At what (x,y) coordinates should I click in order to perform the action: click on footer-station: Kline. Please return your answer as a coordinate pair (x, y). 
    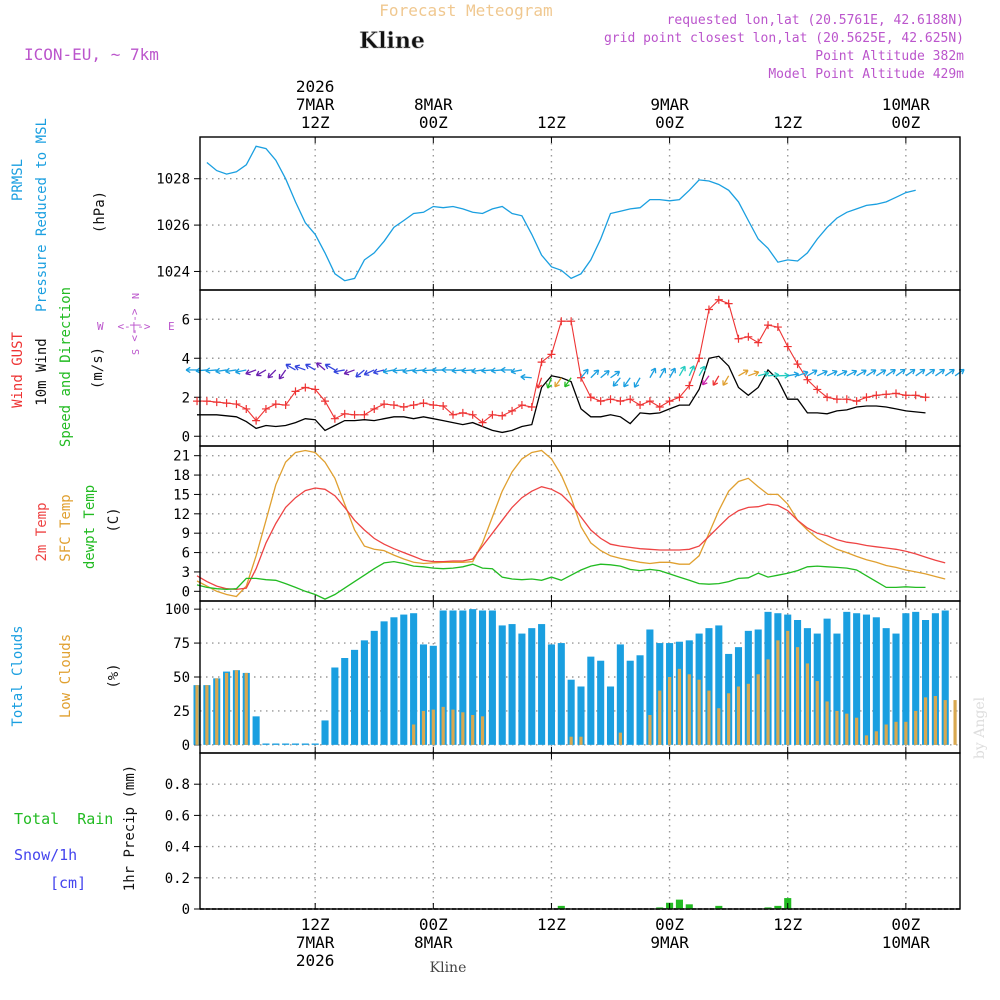
    Looking at the image, I should click on (448, 968).